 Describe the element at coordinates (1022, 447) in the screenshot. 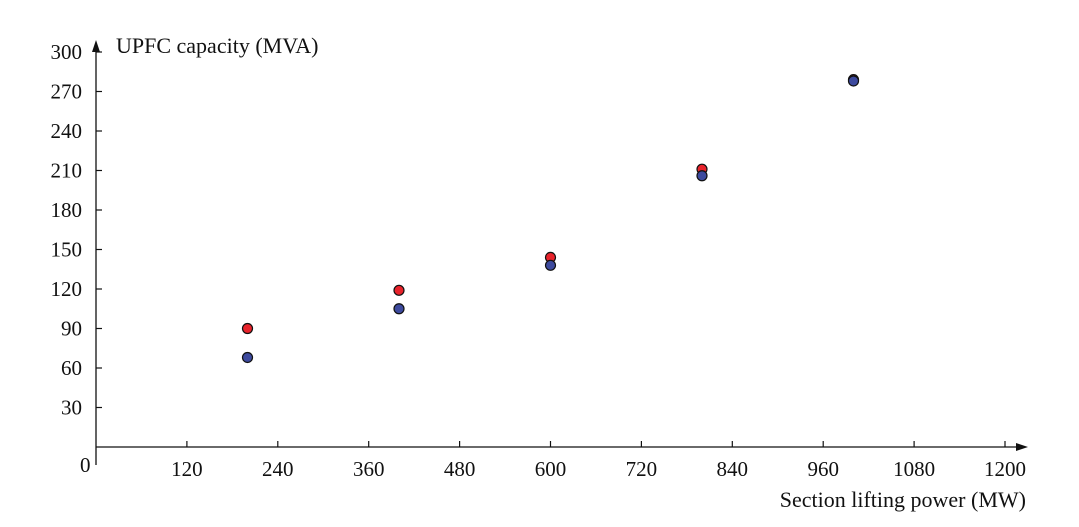

I see `x-axis-arrow` at that location.